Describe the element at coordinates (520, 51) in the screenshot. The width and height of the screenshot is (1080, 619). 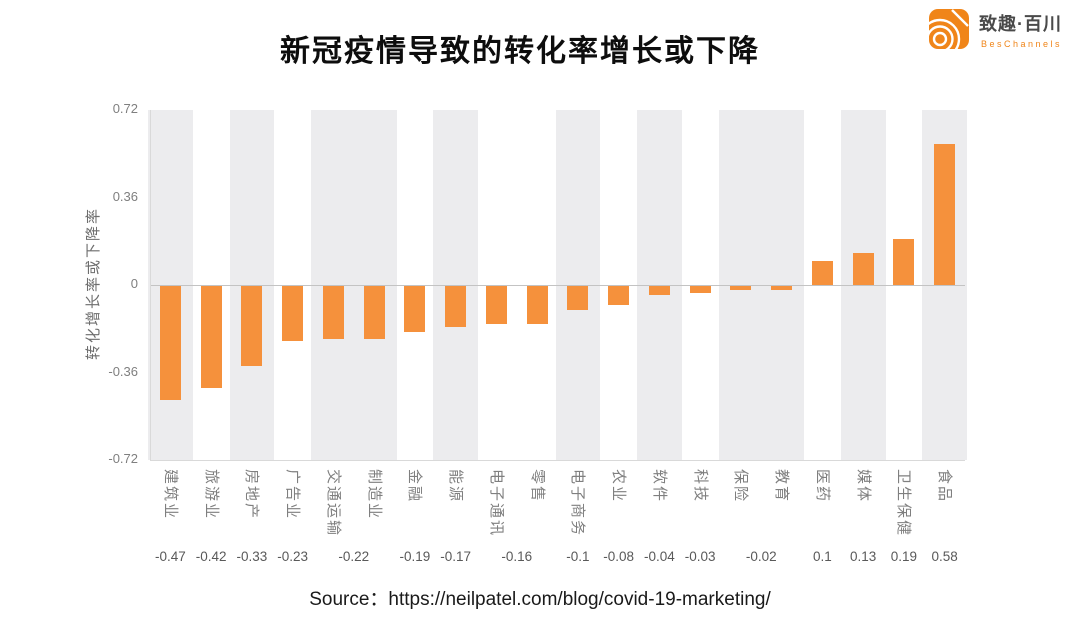
I see `page-title: 新冠疫情导致的转化率增长或下降` at that location.